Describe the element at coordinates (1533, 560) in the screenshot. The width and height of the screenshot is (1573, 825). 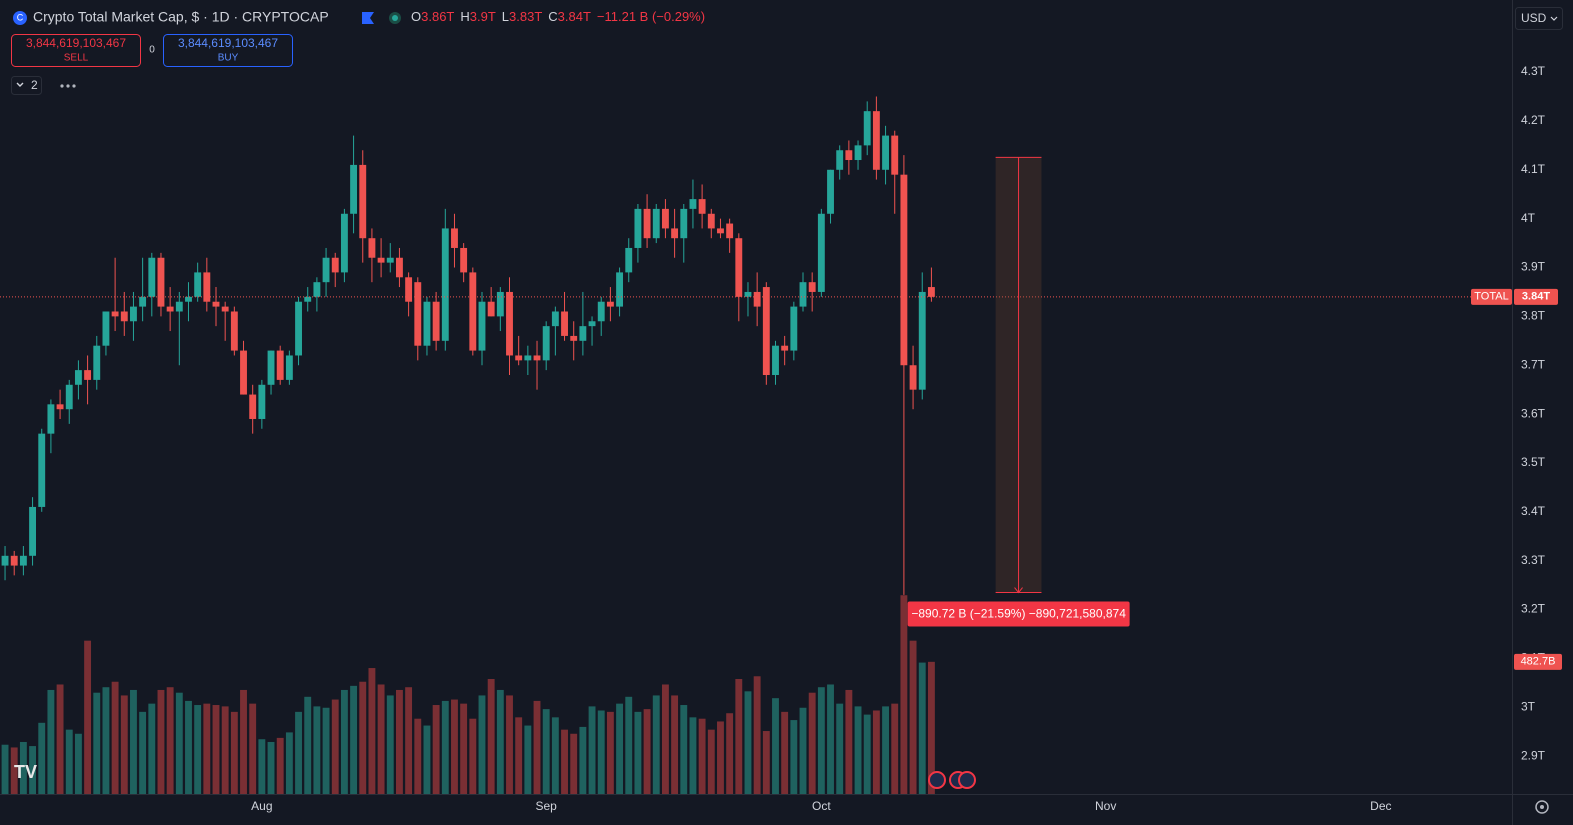
I see `y-tick-label: 3.3T` at that location.